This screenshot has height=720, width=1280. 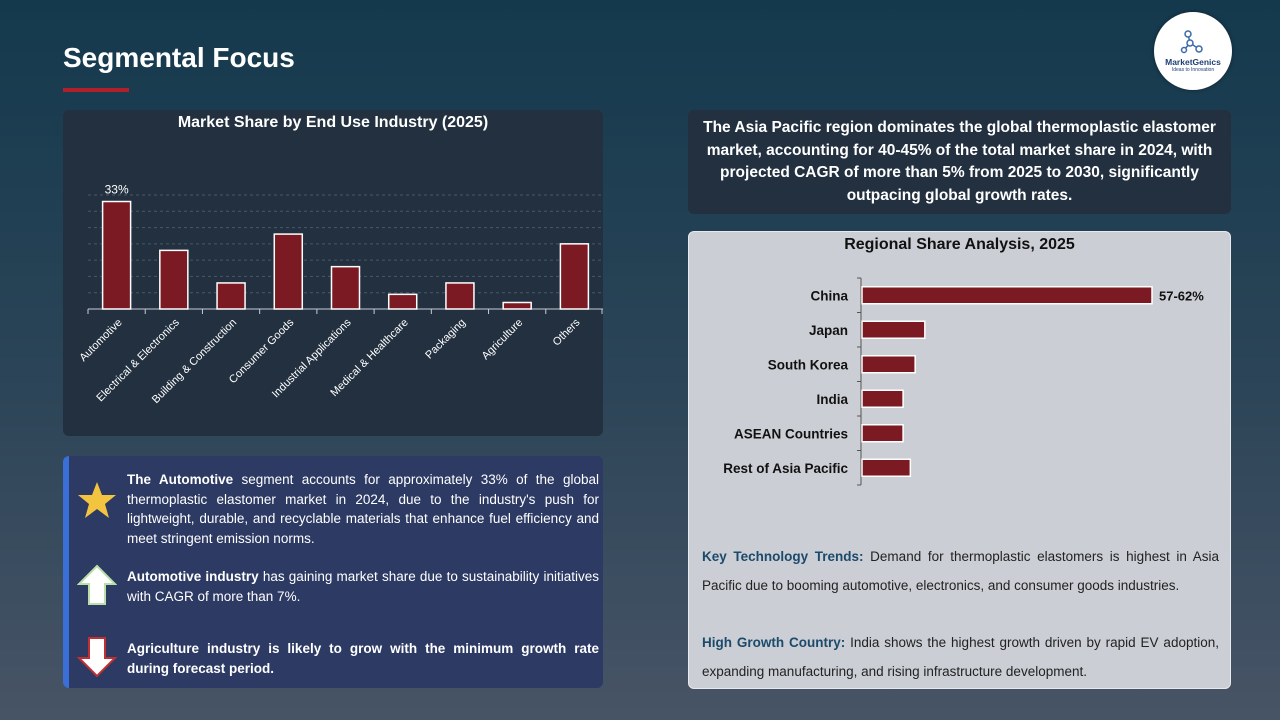 I want to click on high-growth-label: High Growth Country:, so click(x=774, y=642).